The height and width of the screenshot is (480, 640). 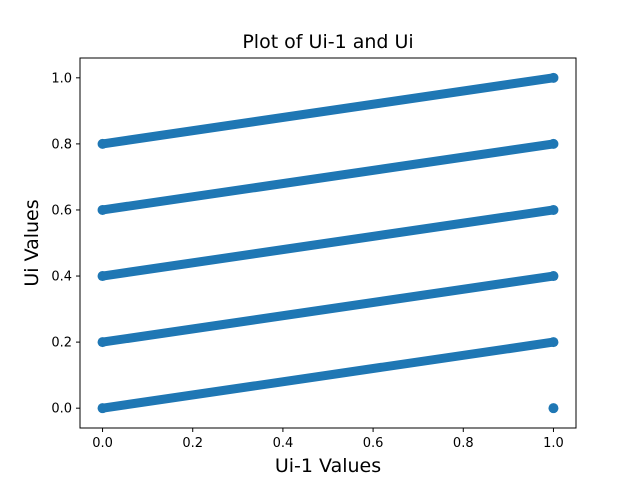 What do you see at coordinates (61, 409) in the screenshot?
I see `y-tick-label: 0.0` at bounding box center [61, 409].